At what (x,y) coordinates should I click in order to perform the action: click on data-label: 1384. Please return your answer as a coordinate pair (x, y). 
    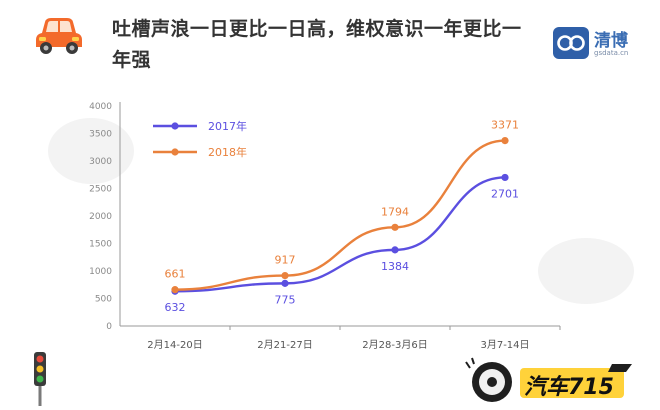
    Looking at the image, I should click on (395, 266).